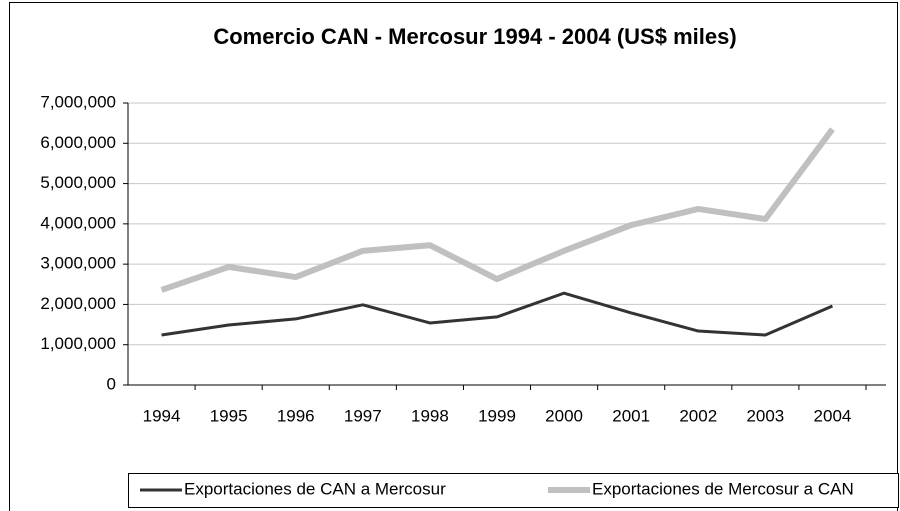 The width and height of the screenshot is (900, 511). What do you see at coordinates (723, 488) in the screenshot?
I see `legend-label: Exportaciones de Mercosur a CAN` at bounding box center [723, 488].